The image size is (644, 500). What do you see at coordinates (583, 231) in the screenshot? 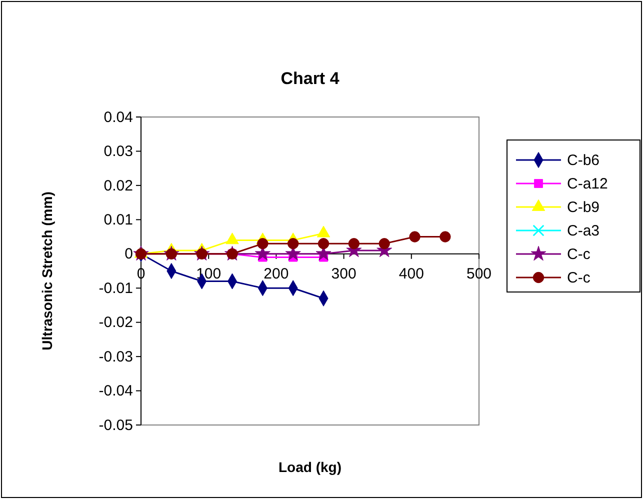
I see `legend-label: C-a3` at bounding box center [583, 231].